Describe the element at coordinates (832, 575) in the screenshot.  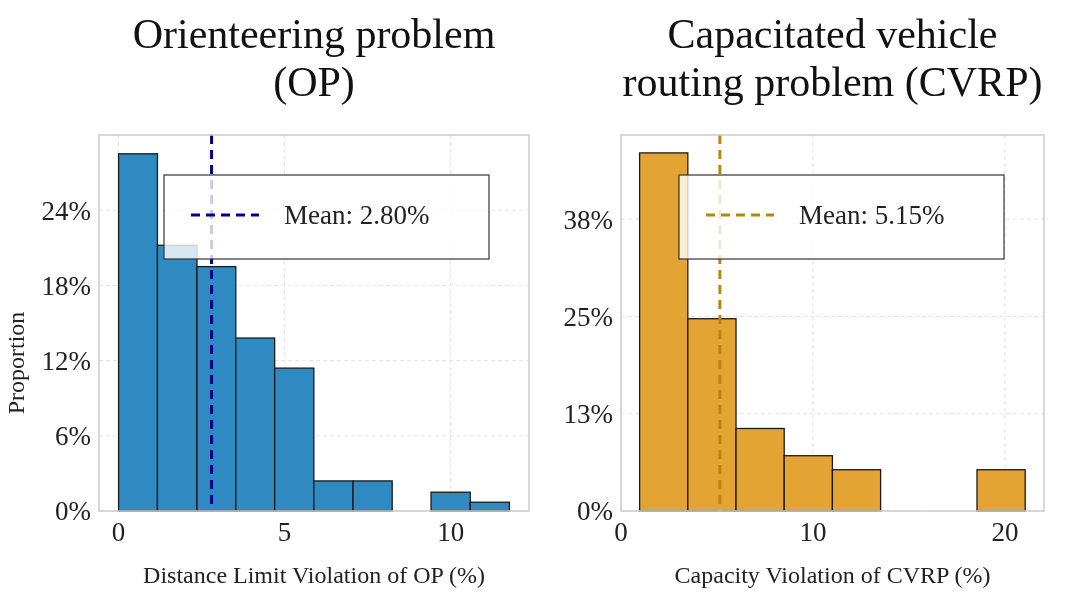
I see `x-axis-title: Capacity Violation of CVRP (%)` at that location.